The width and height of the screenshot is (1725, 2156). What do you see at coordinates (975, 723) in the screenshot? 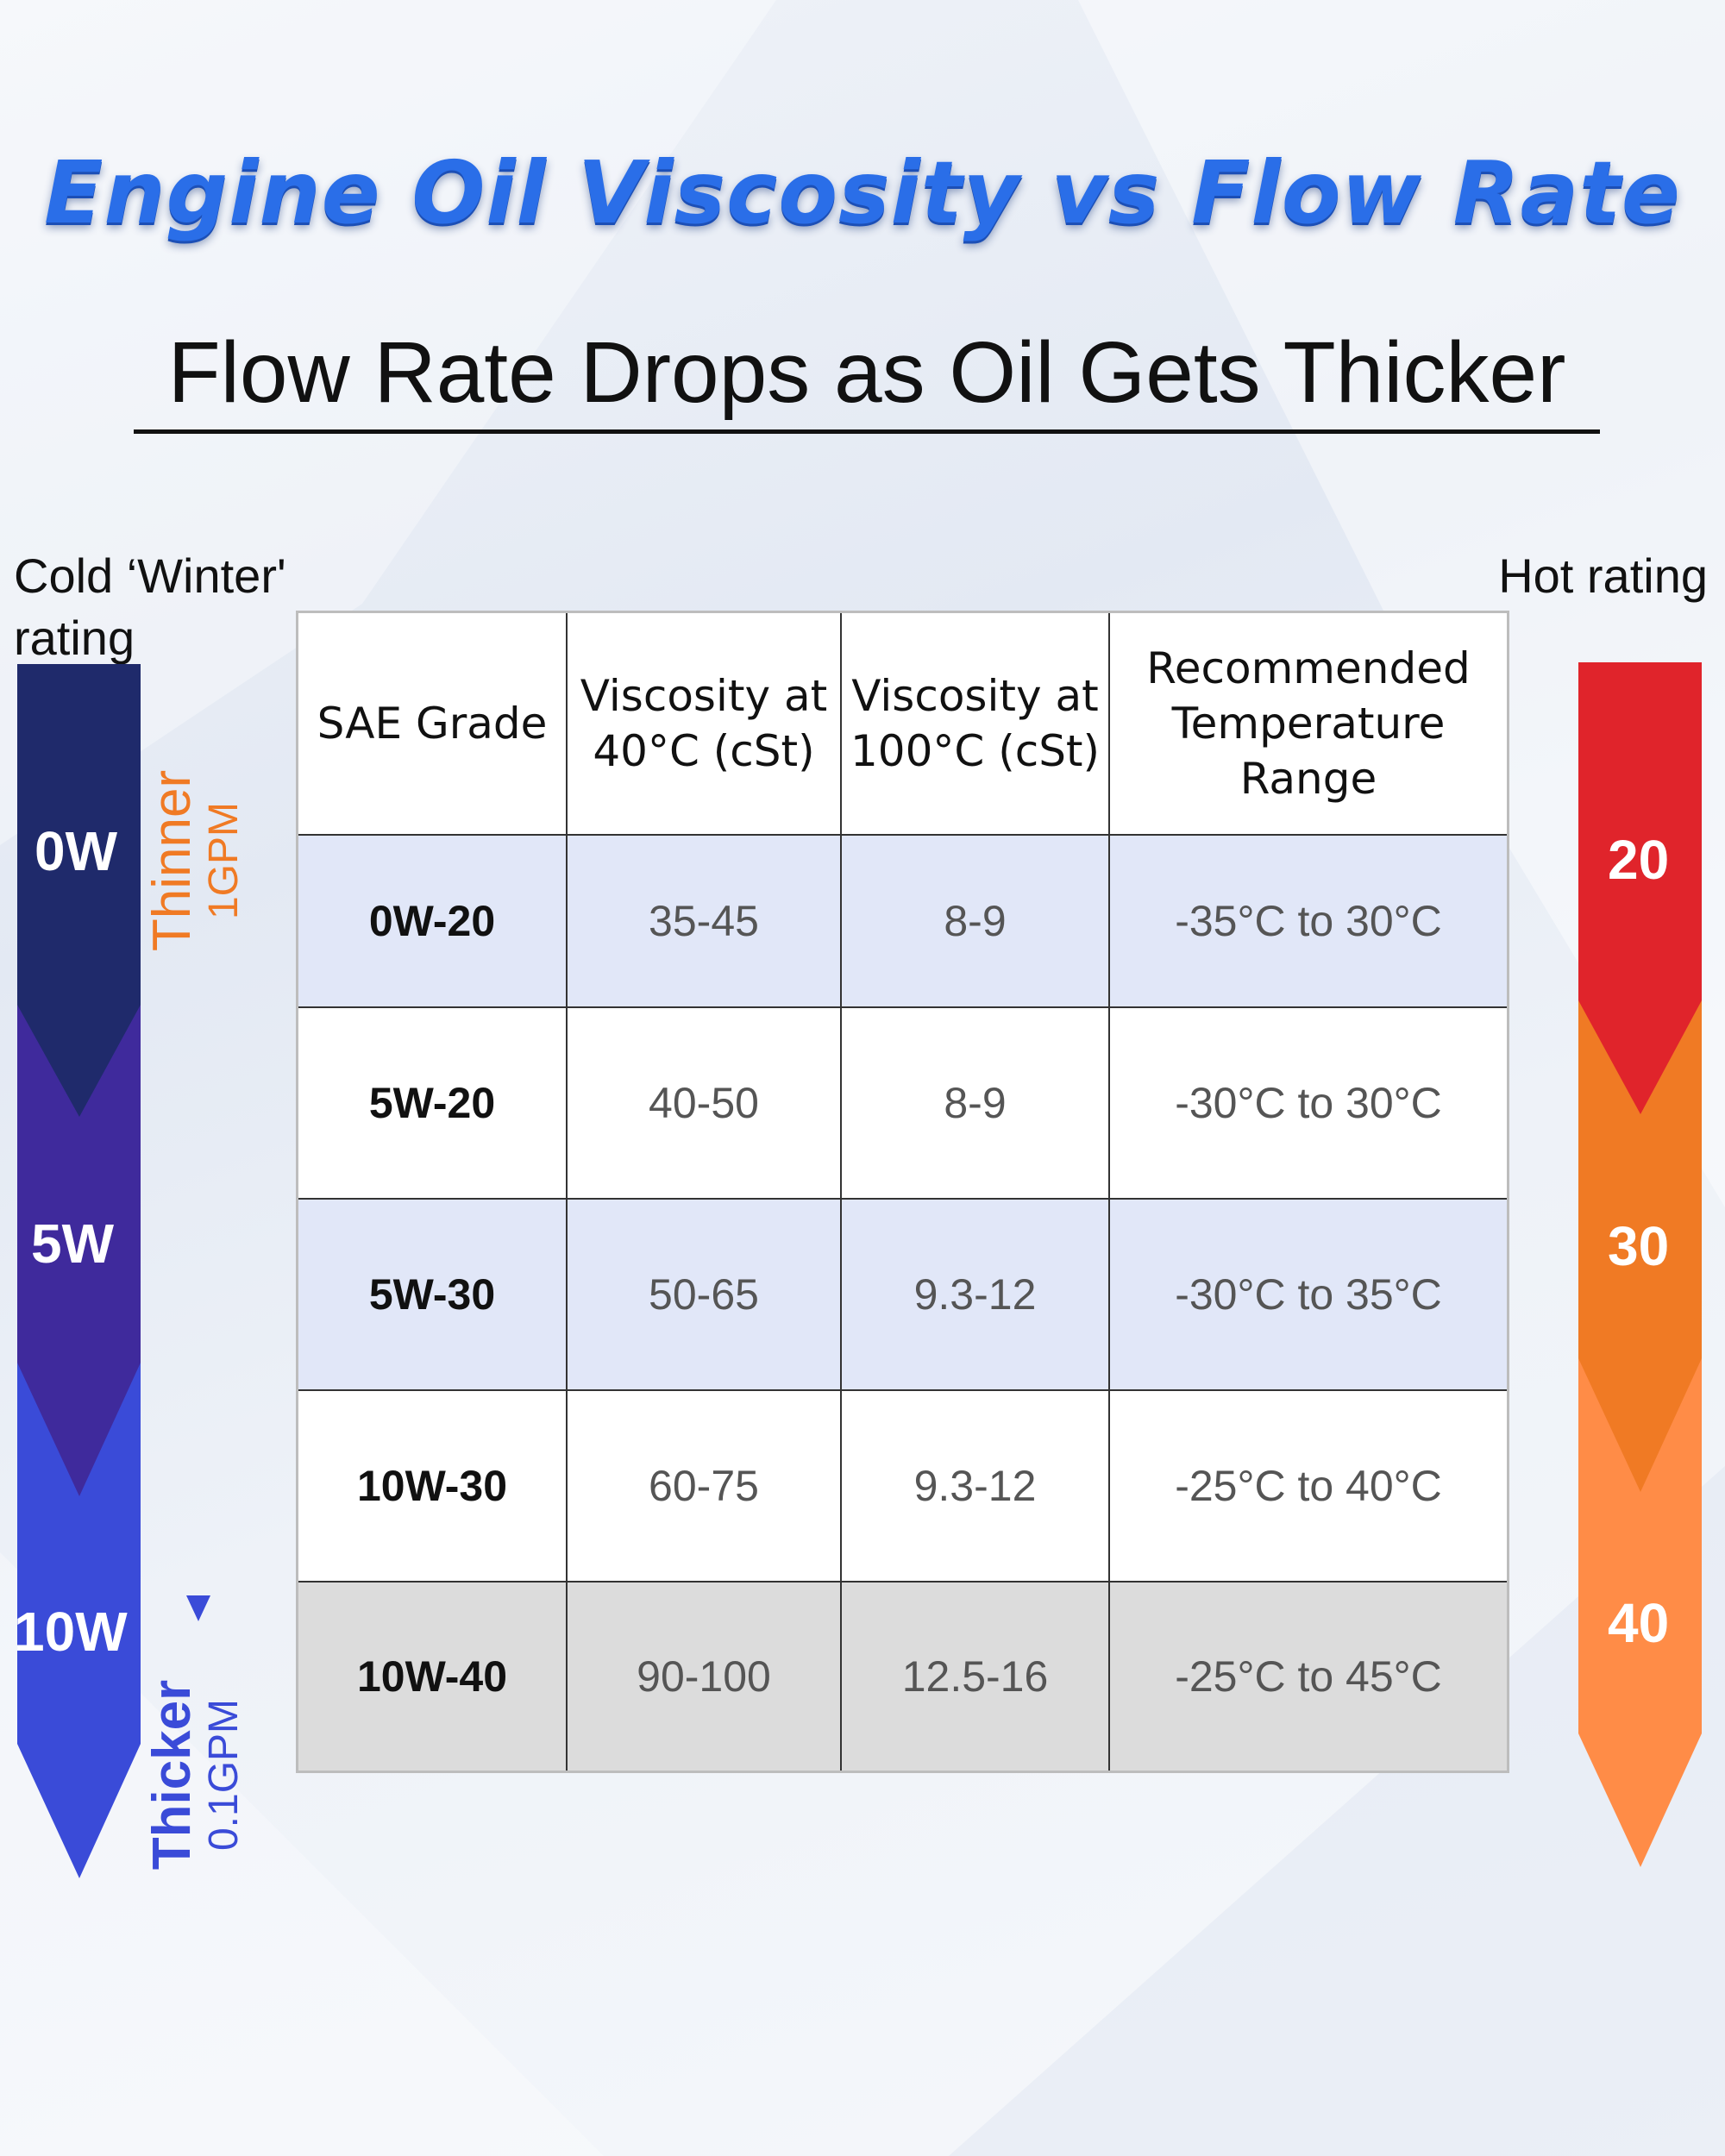
I see `header-viscosity-100: Viscosity at 100°C (cSt)` at bounding box center [975, 723].